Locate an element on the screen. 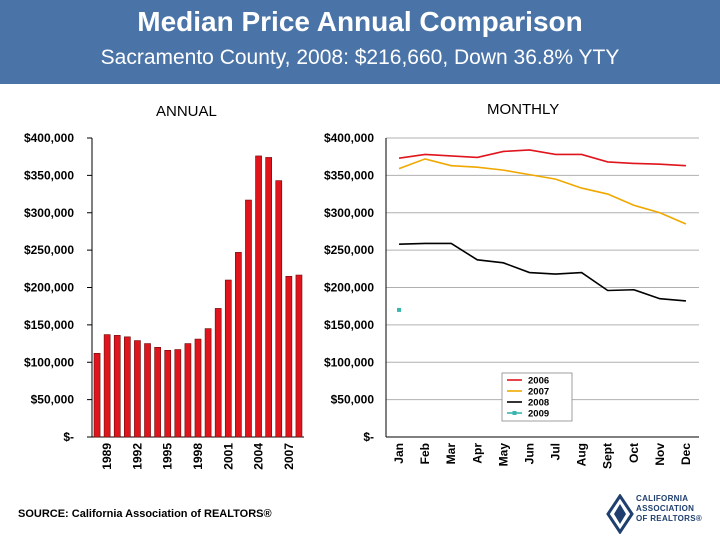 Image resolution: width=720 pixels, height=540 pixels. legend-label: 2007 is located at coordinates (538, 392).